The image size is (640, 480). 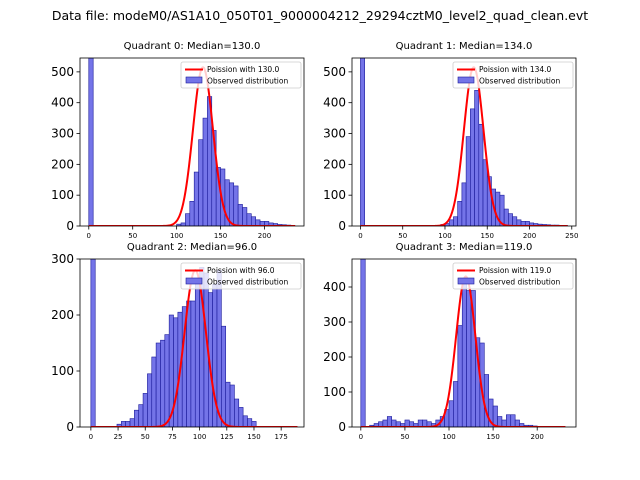 What do you see at coordinates (241, 75) in the screenshot?
I see `legend: Poission with 130.0 Observed distribution` at bounding box center [241, 75].